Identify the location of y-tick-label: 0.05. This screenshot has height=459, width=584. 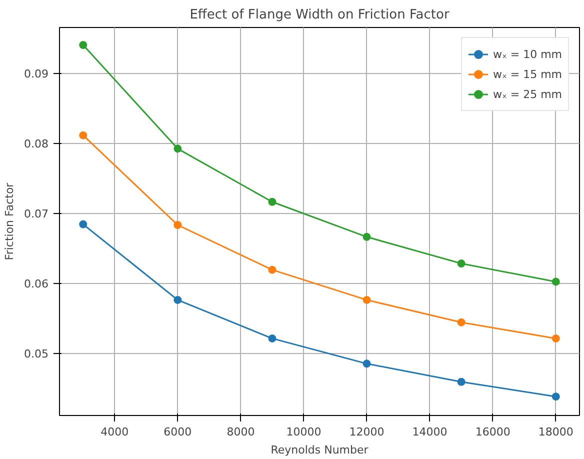
(36, 354).